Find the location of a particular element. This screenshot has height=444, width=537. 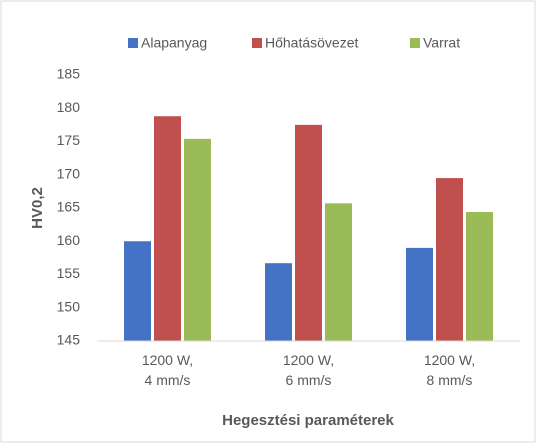

y-tick-label: 175 is located at coordinates (69, 140).